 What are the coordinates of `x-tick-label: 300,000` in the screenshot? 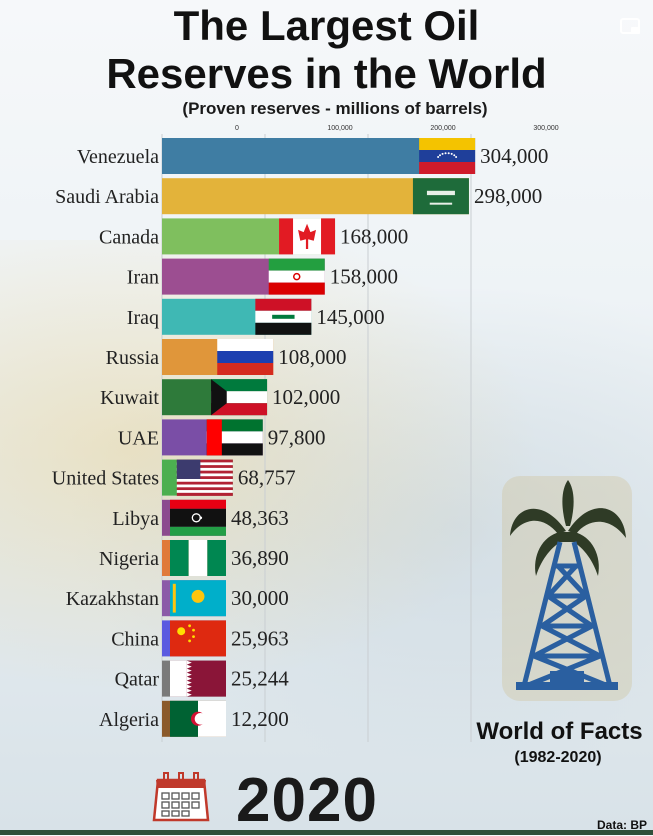 It's located at (545, 128).